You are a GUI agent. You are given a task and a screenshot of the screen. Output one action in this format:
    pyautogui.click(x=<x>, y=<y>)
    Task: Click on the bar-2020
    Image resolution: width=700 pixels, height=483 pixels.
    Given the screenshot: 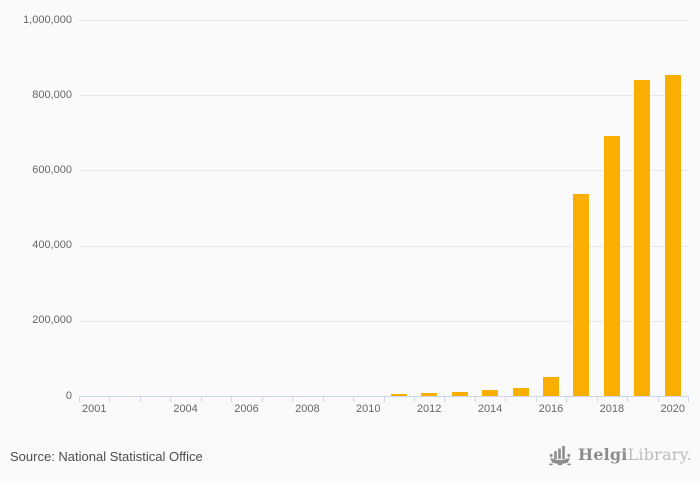 What is the action you would take?
    pyautogui.click(x=672, y=235)
    